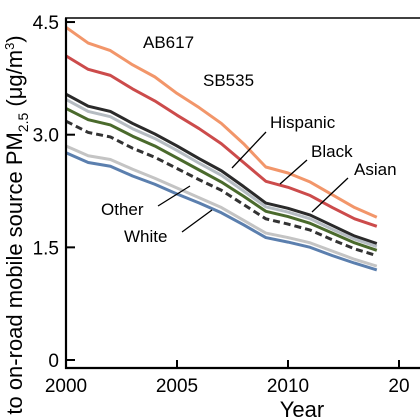 Image resolution: width=420 pixels, height=420 pixels. Describe the element at coordinates (197, 221) in the screenshot. I see `leader-white` at that location.